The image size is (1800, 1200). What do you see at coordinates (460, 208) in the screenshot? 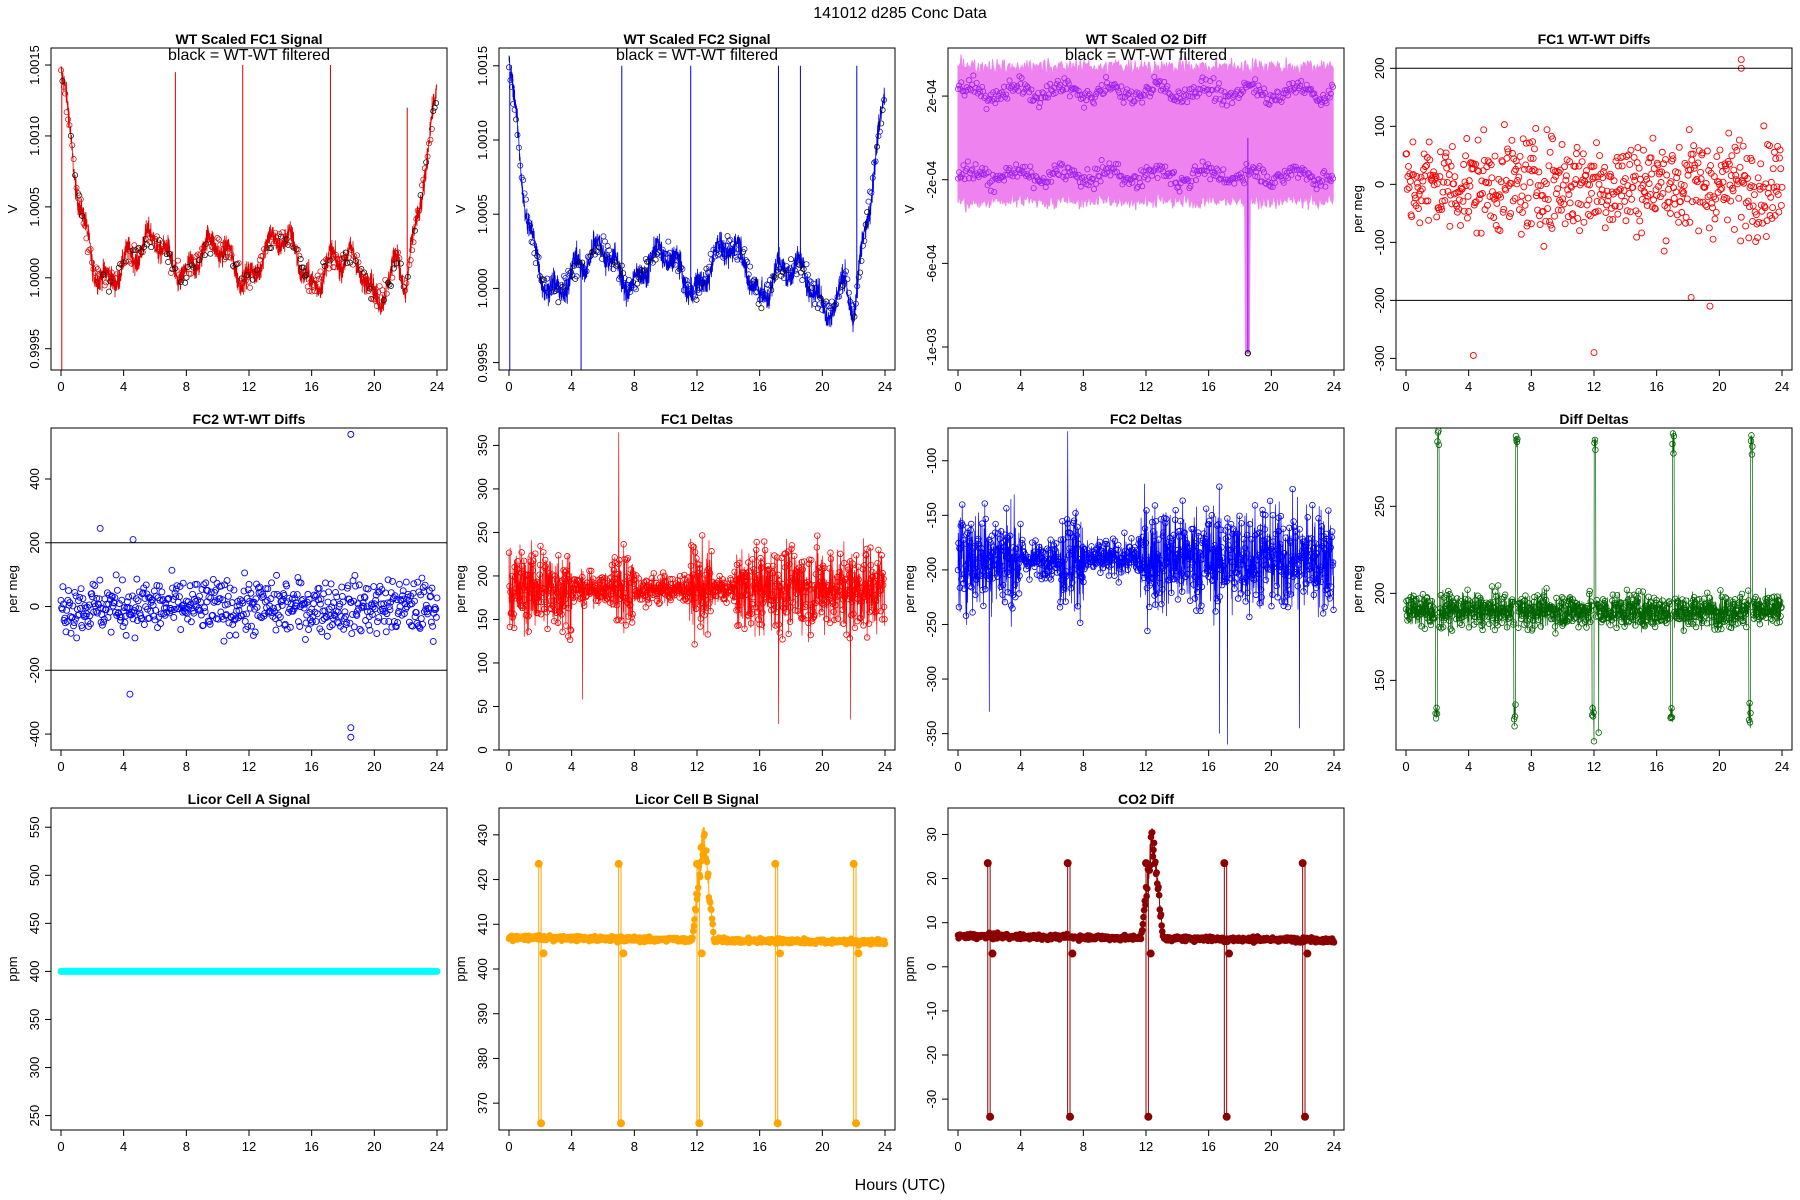
I see `y-axis-label: V` at bounding box center [460, 208].